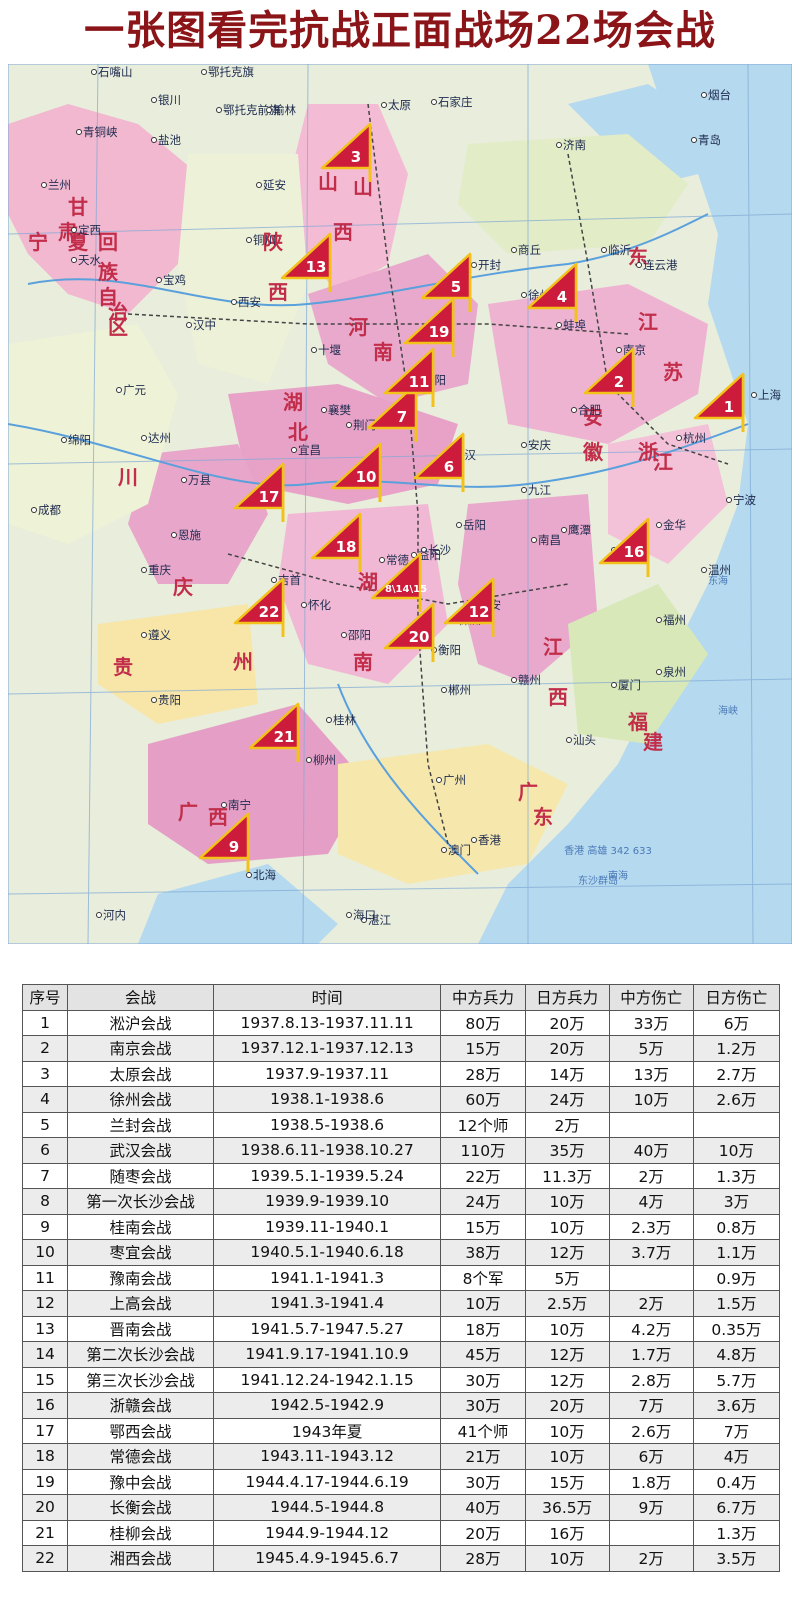 The width and height of the screenshot is (800, 1600). I want to click on place-label: 宝鸡, so click(174, 280).